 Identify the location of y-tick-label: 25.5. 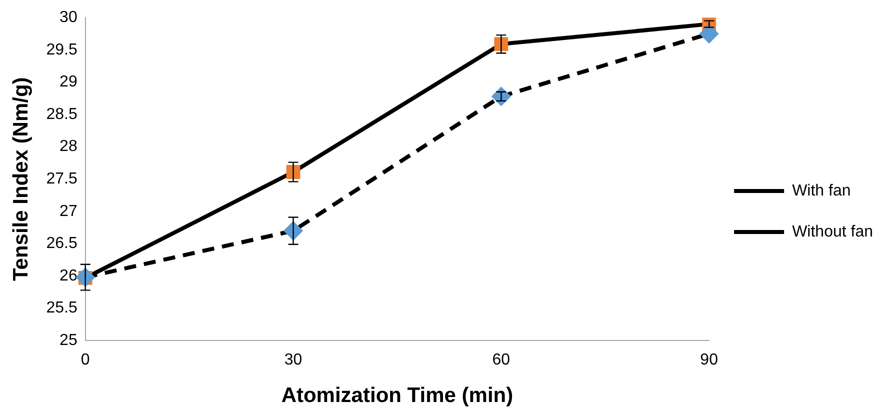
(62, 308).